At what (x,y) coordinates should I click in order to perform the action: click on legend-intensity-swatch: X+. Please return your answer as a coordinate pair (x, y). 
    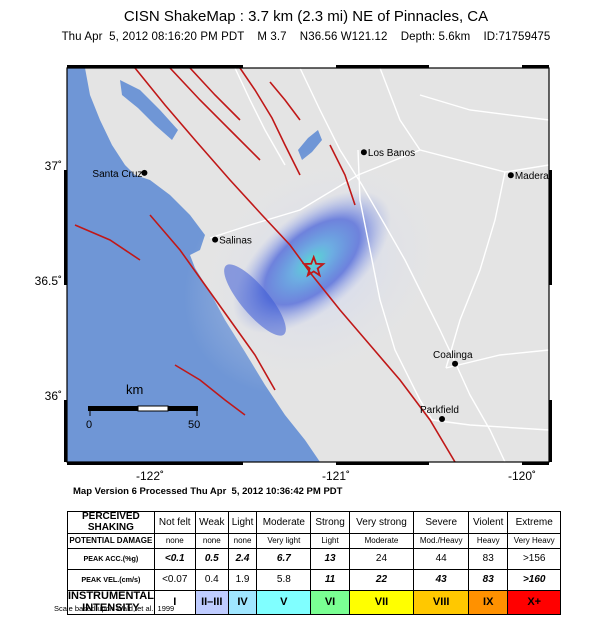
    Looking at the image, I should click on (534, 602).